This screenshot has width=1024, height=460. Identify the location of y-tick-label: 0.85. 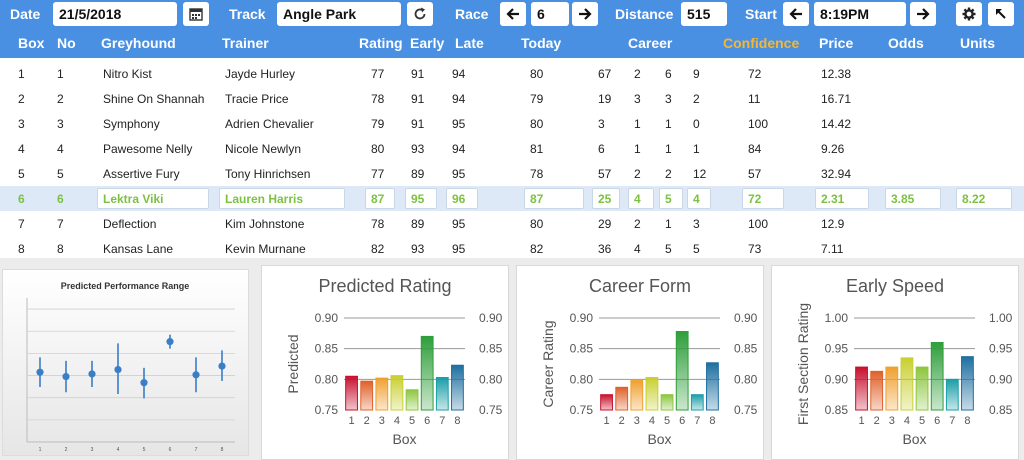
(837, 410).